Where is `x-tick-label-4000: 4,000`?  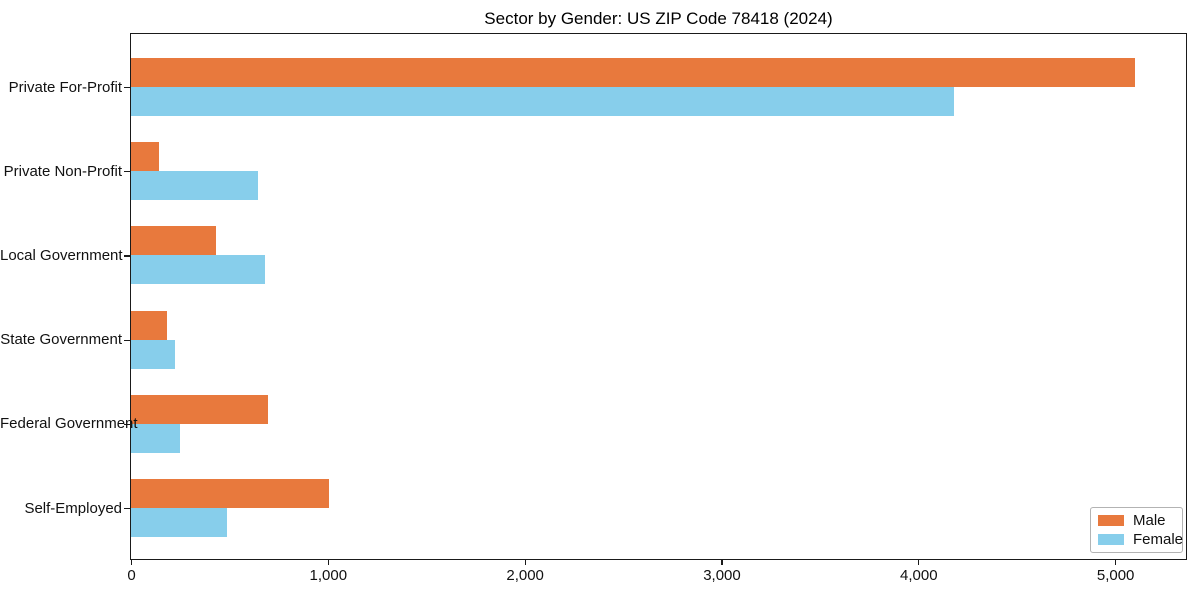
x-tick-label-4000: 4,000 is located at coordinates (919, 575).